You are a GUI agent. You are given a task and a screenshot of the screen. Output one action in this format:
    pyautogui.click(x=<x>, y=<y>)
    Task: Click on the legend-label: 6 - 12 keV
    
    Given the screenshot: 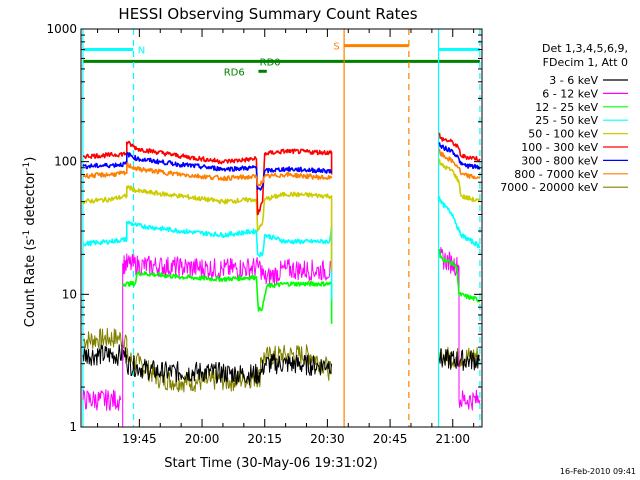 What is the action you would take?
    pyautogui.click(x=570, y=93)
    